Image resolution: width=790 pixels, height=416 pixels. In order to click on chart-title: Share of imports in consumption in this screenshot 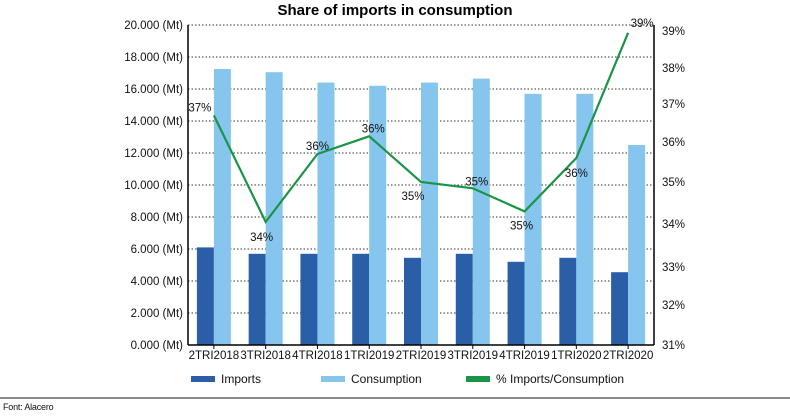, I will do `click(394, 10)`.